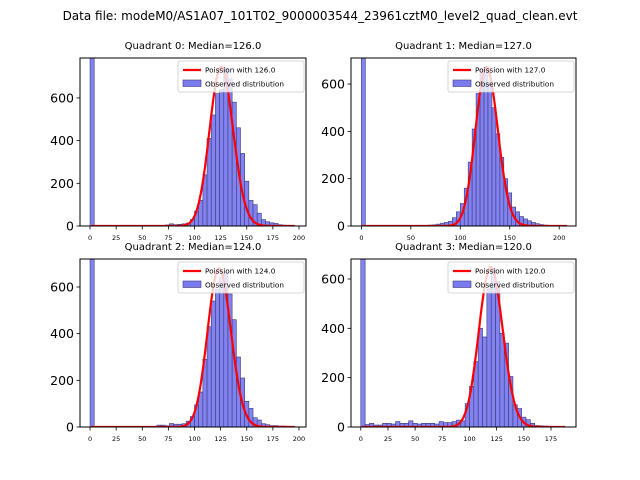 The height and width of the screenshot is (480, 640). I want to click on quadrant-2-title: Quadrant 2: Median=124.0, so click(193, 247).